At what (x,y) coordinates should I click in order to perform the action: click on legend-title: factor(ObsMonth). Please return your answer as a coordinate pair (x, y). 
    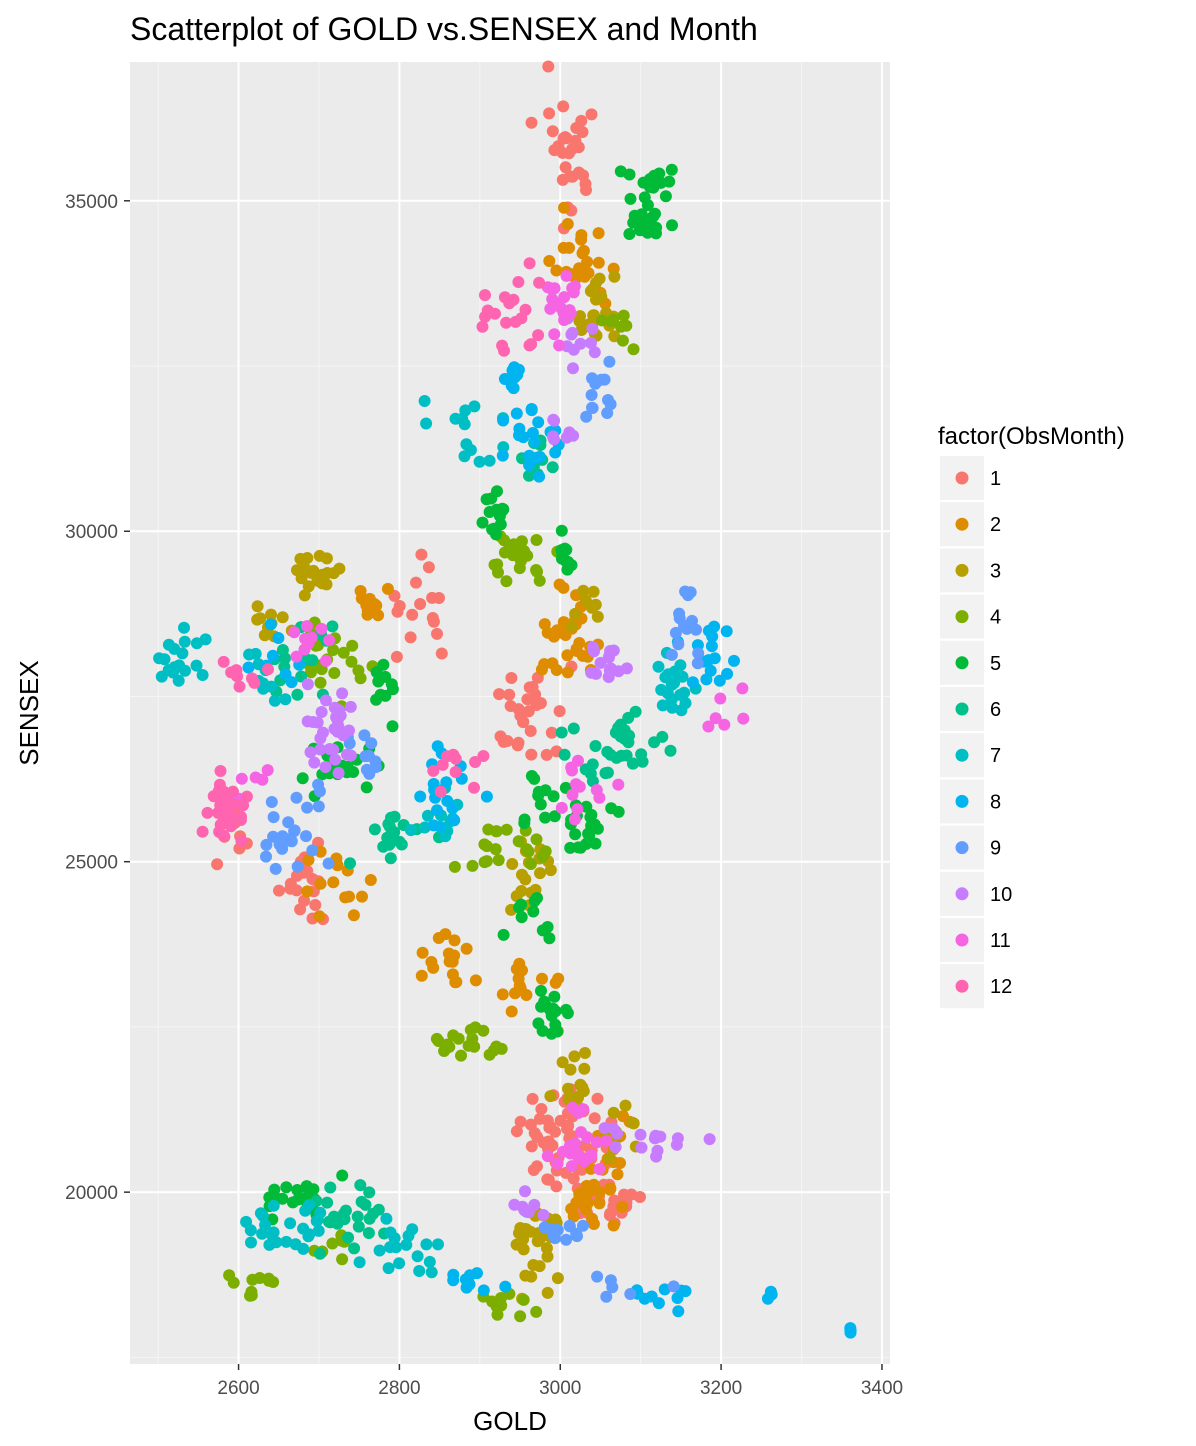
    Looking at the image, I should click on (1031, 436).